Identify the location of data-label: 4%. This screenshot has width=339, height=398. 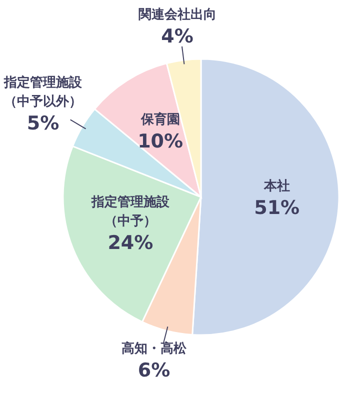
(177, 36).